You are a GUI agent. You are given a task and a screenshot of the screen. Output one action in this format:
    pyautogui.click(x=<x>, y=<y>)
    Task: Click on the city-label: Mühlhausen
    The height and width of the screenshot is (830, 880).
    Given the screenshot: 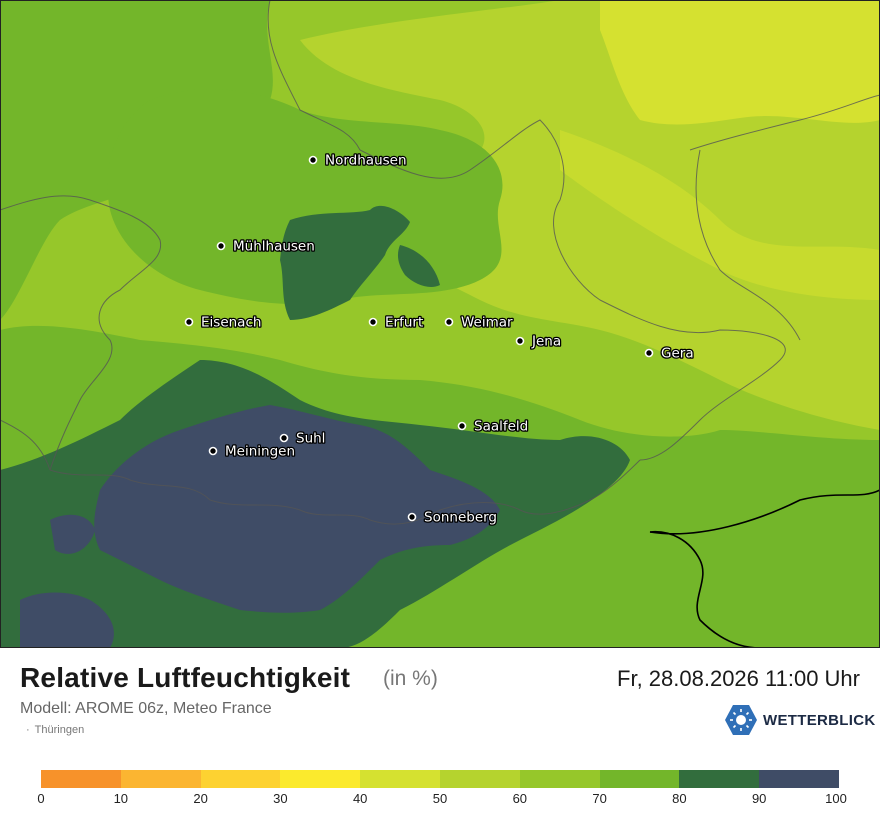 What is the action you would take?
    pyautogui.click(x=274, y=247)
    